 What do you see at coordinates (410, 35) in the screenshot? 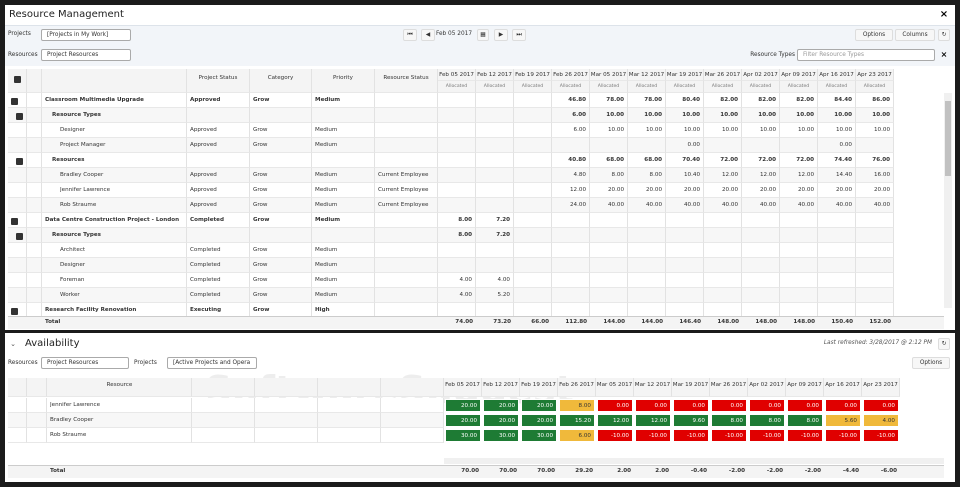
I see `nav-button: ⏮` at bounding box center [410, 35].